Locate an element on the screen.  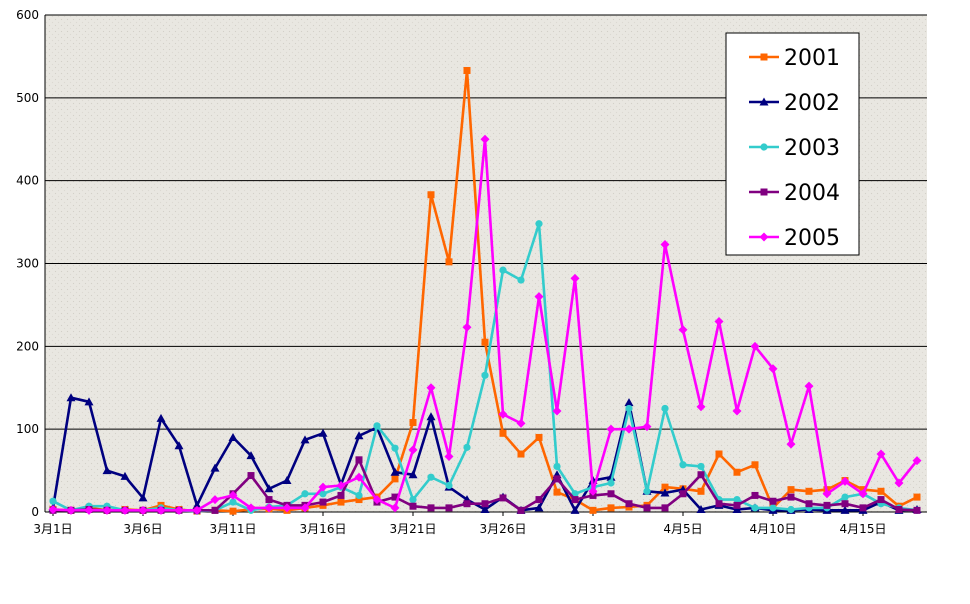
y-axis: 0 100 200 300 400 500 600 is located at coordinates (31, 263).